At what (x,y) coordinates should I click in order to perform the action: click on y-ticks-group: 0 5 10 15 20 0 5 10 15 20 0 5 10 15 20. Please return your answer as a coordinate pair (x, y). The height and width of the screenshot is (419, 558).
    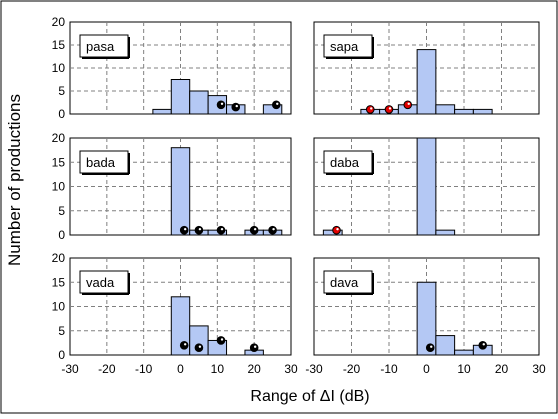
    Looking at the image, I should click on (59, 188).